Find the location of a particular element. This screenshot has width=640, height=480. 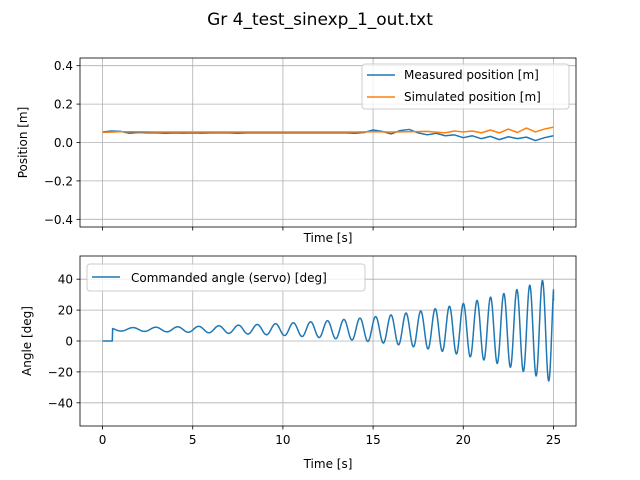

measured-position-m-line is located at coordinates (328, 135).